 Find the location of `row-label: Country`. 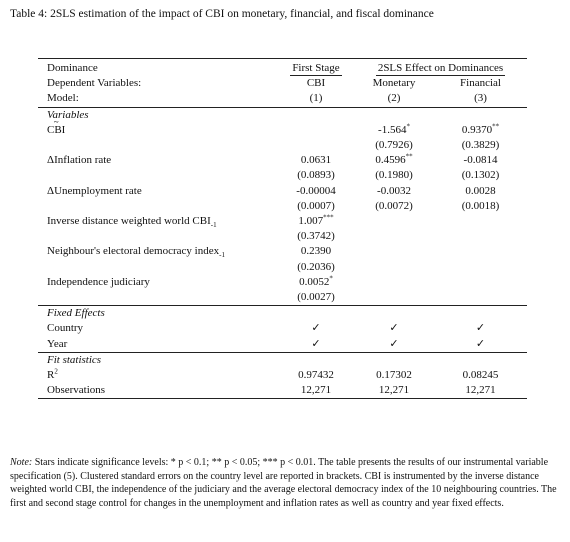

row-label: Country is located at coordinates (158, 328).